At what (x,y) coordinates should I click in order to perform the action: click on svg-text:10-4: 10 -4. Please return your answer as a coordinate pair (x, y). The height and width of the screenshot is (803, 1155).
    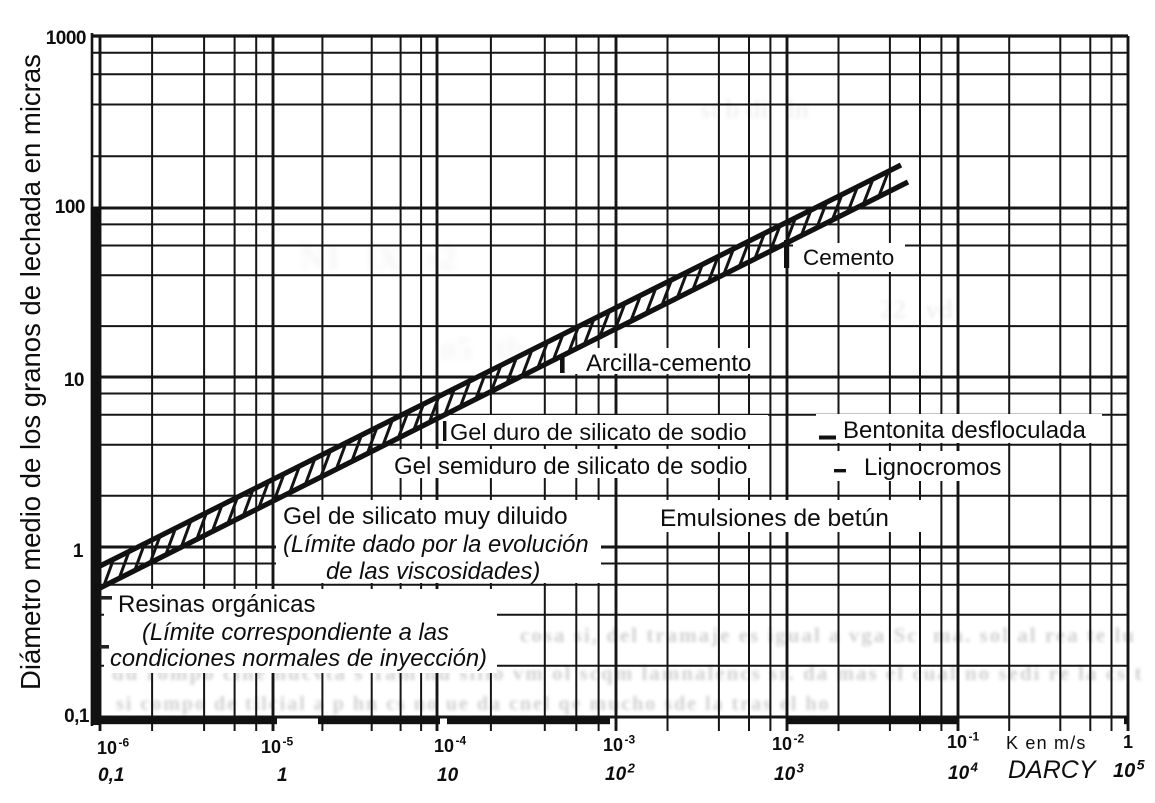
    Looking at the image, I should click on (450, 745).